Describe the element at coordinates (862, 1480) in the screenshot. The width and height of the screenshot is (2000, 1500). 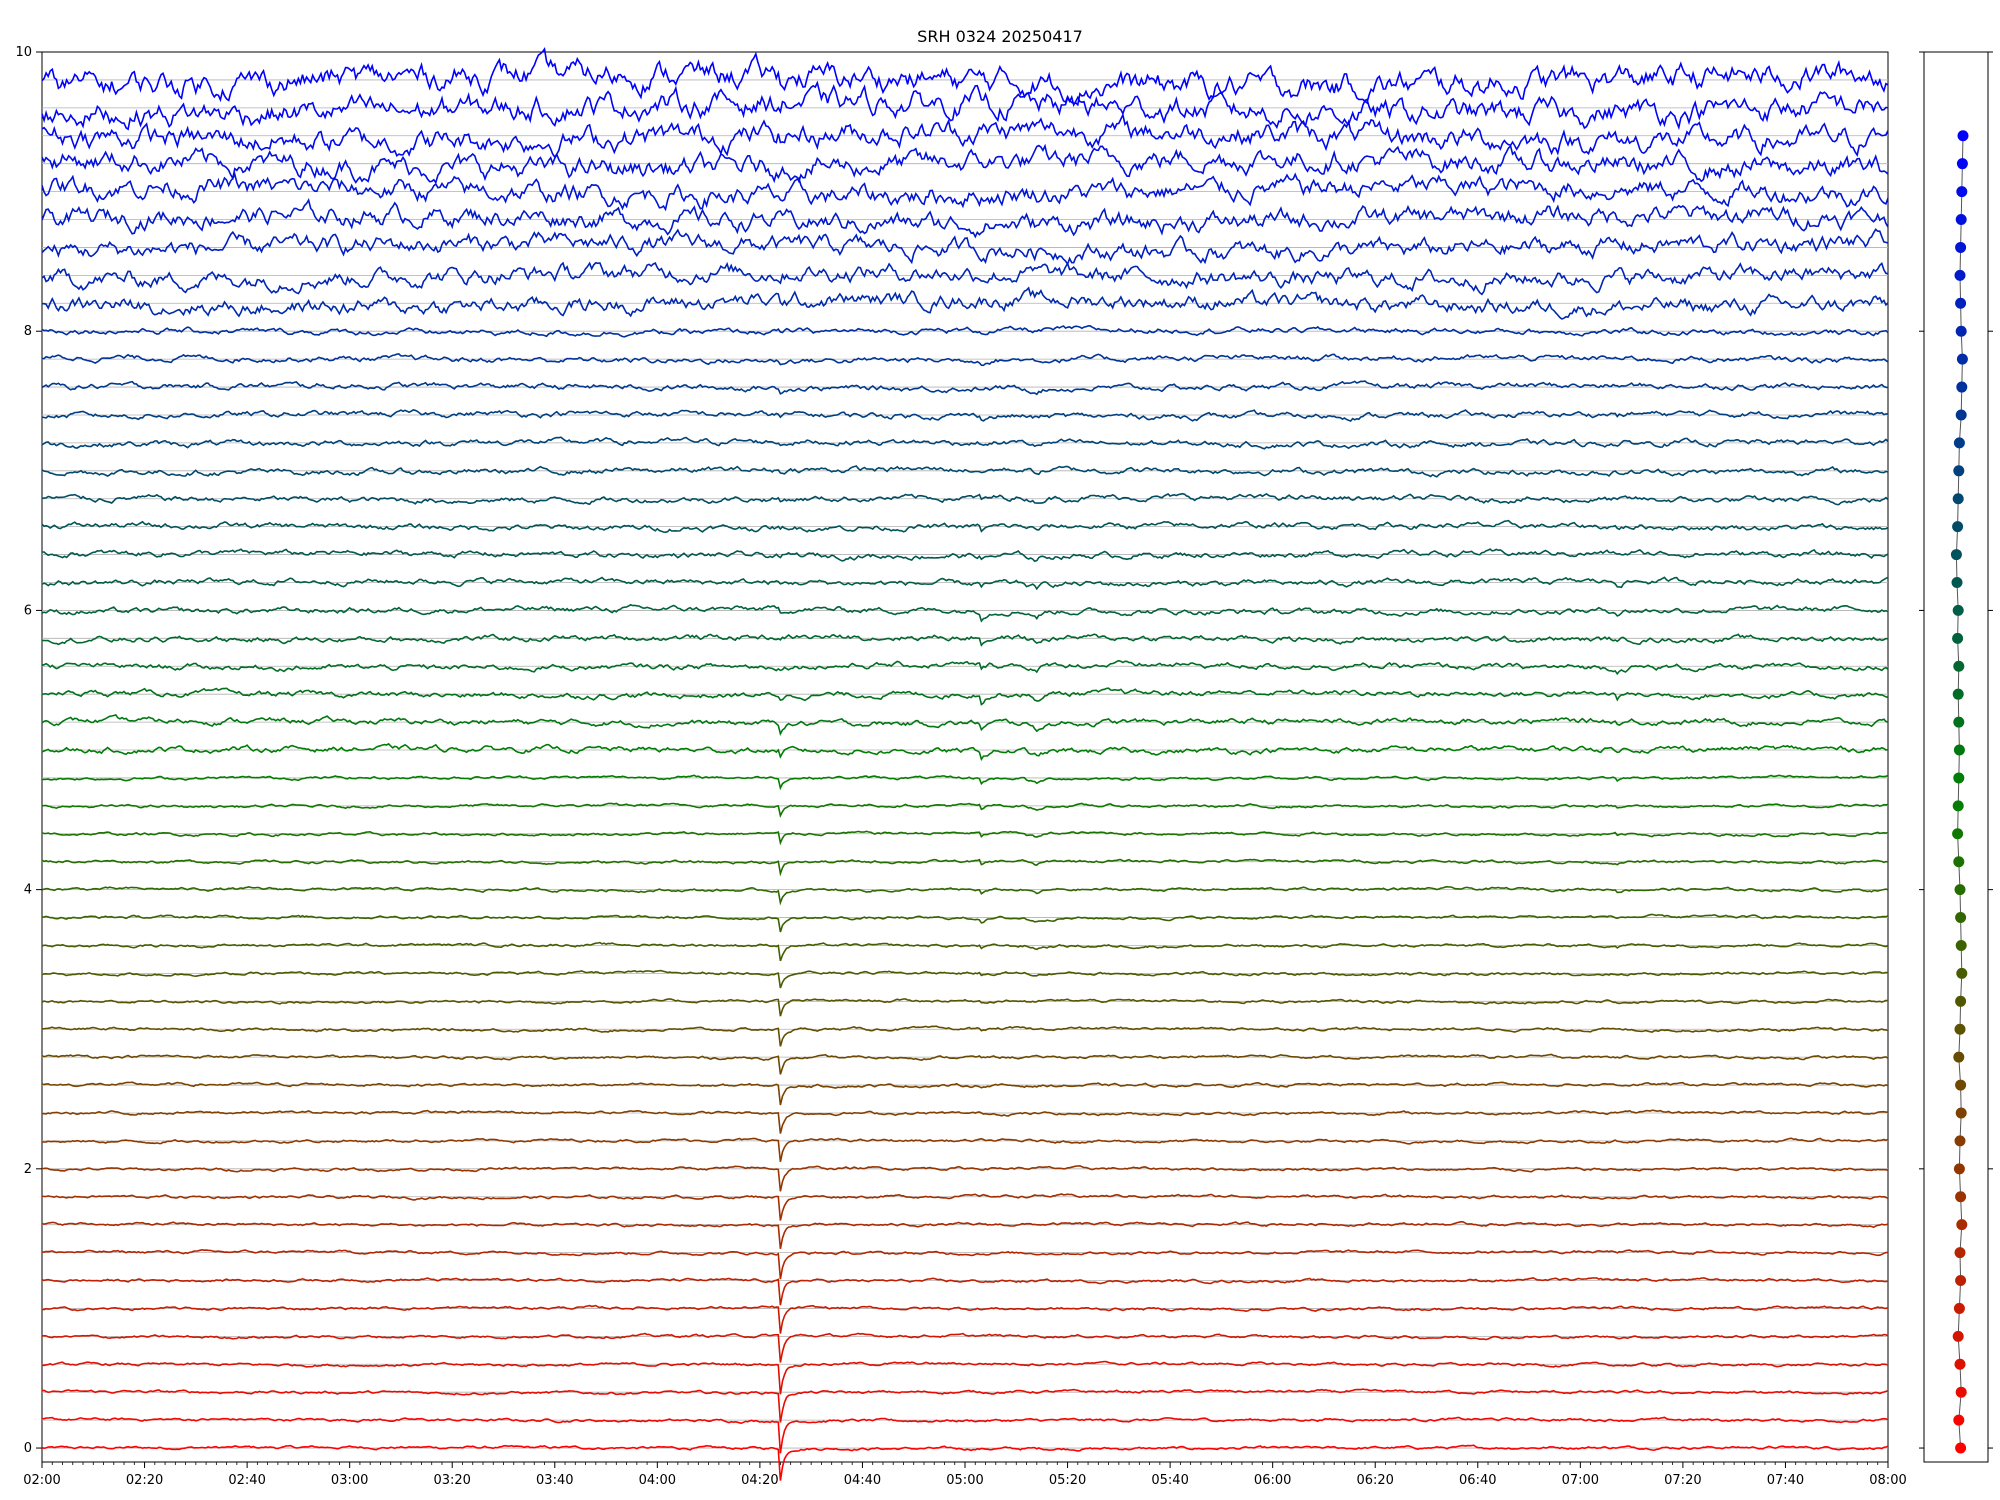
I see `x-tick-label-8: 04:40` at that location.